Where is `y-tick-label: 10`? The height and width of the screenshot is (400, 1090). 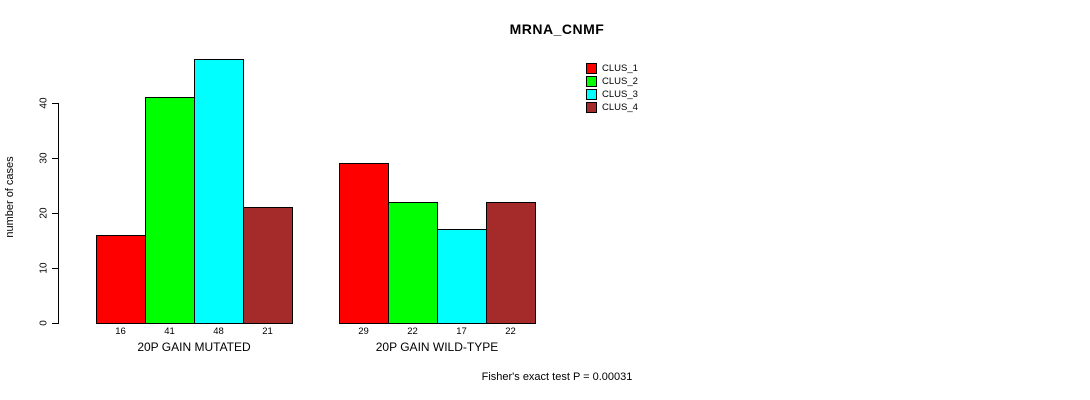
y-tick-label: 10 is located at coordinates (44, 268).